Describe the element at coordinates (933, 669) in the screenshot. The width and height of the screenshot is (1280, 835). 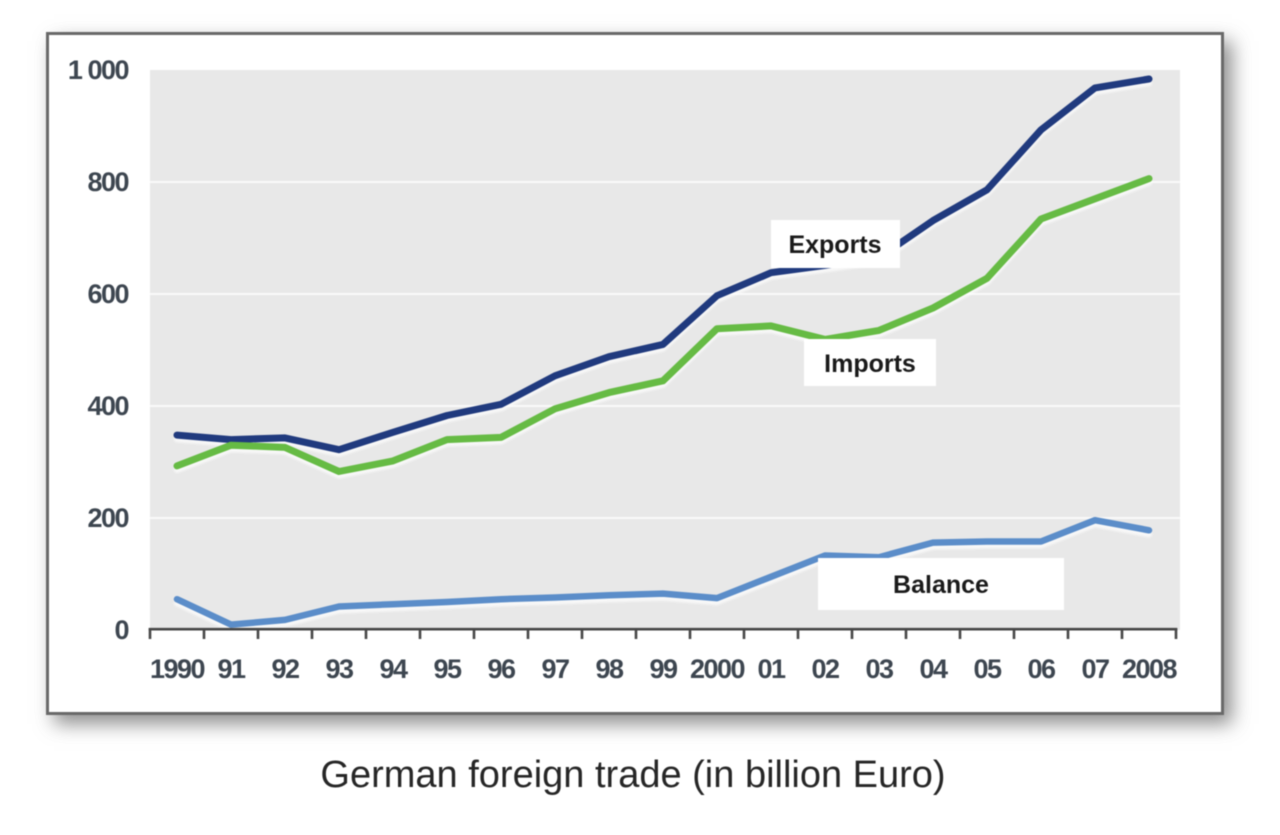
I see `svg-text: 04` at that location.